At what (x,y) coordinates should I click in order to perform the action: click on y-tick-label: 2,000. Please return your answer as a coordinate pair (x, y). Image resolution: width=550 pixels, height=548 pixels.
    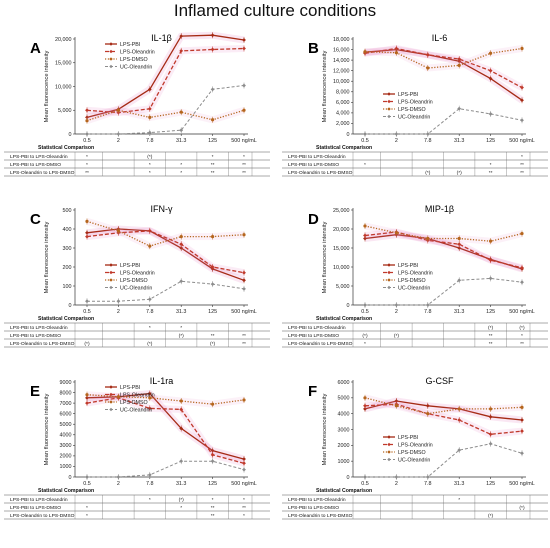
    Looking at the image, I should click on (343, 124).